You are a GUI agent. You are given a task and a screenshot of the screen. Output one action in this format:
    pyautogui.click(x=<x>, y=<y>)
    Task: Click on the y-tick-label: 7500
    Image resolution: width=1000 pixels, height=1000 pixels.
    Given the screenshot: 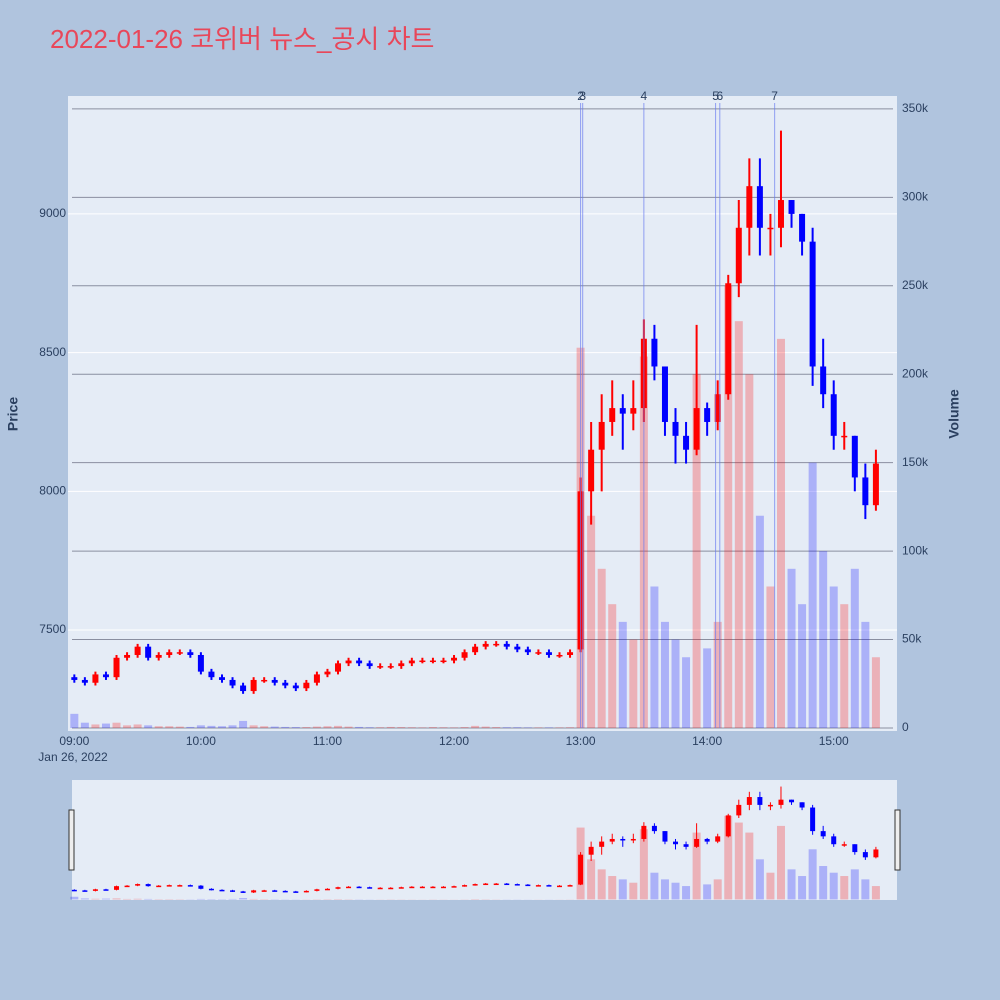 What is the action you would take?
    pyautogui.click(x=52, y=629)
    